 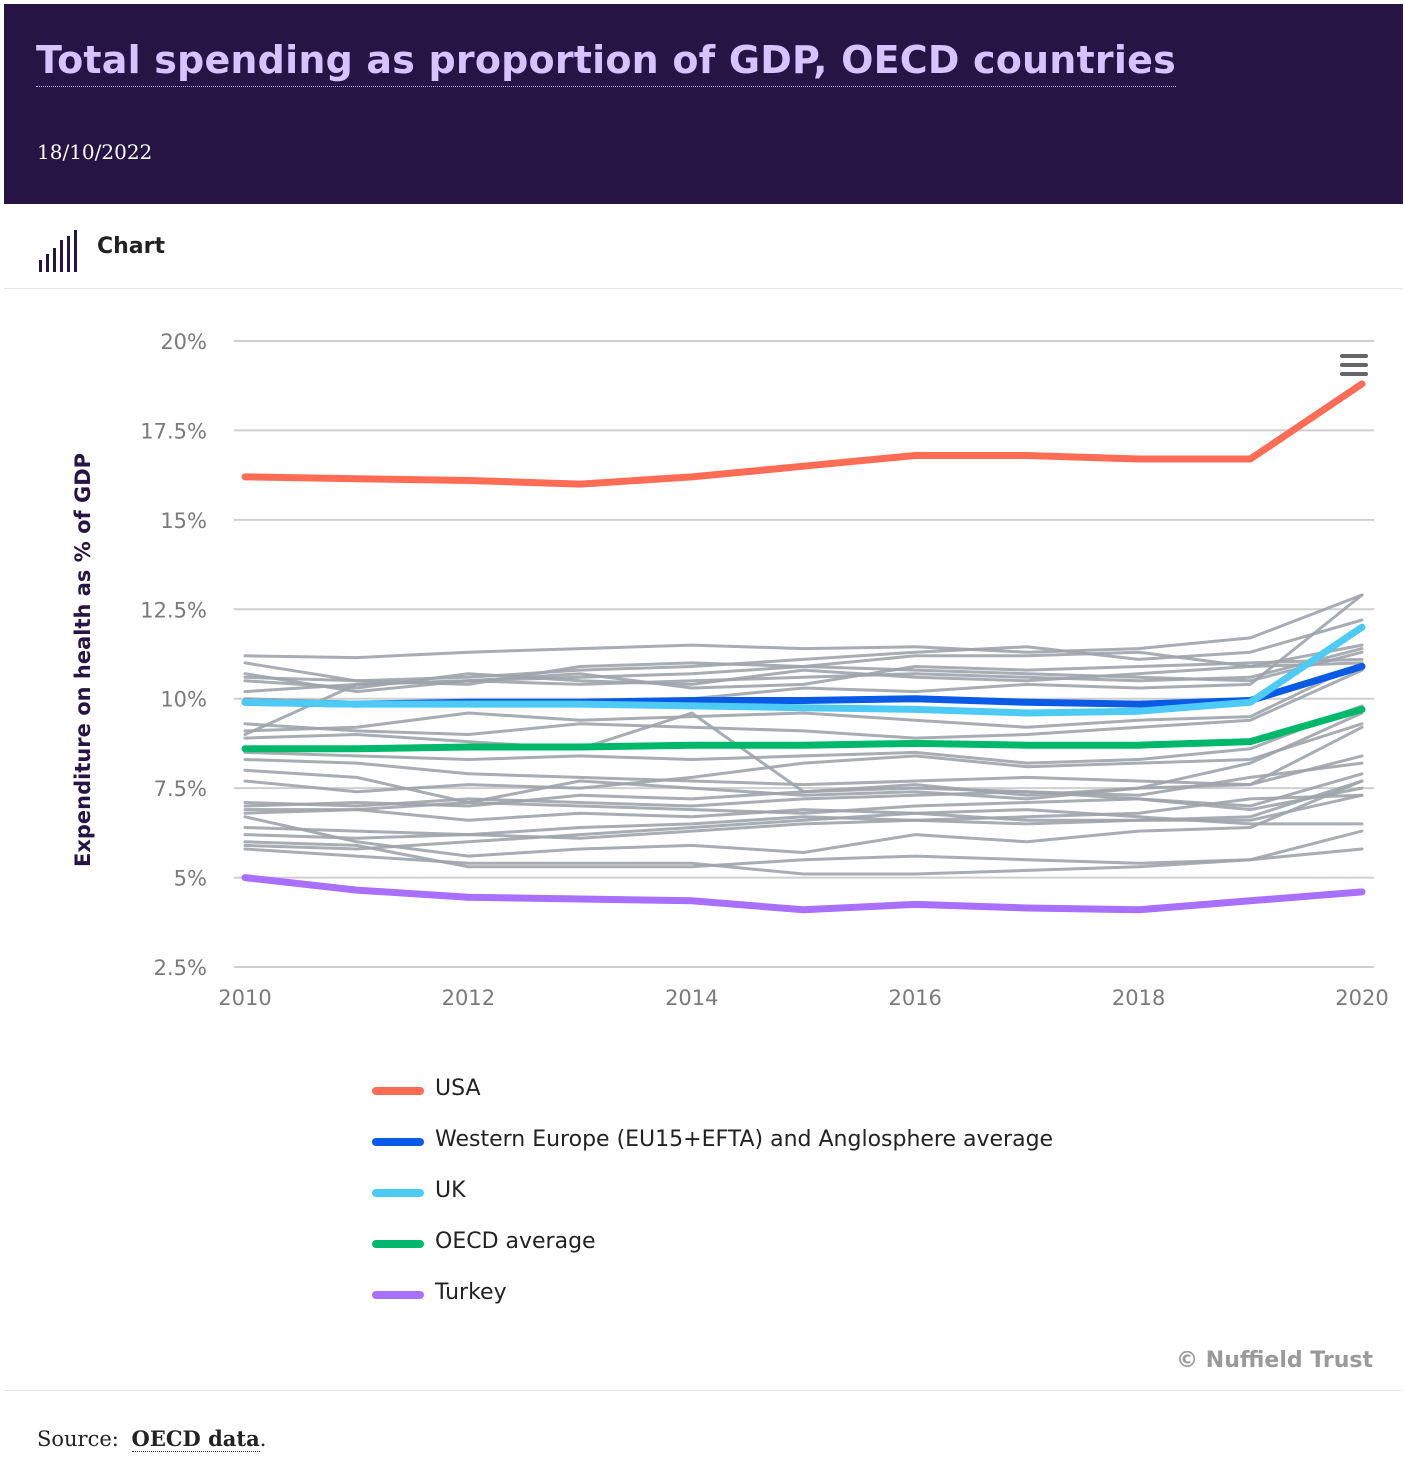 What do you see at coordinates (1354, 356) in the screenshot?
I see `hamburger-icon` at bounding box center [1354, 356].